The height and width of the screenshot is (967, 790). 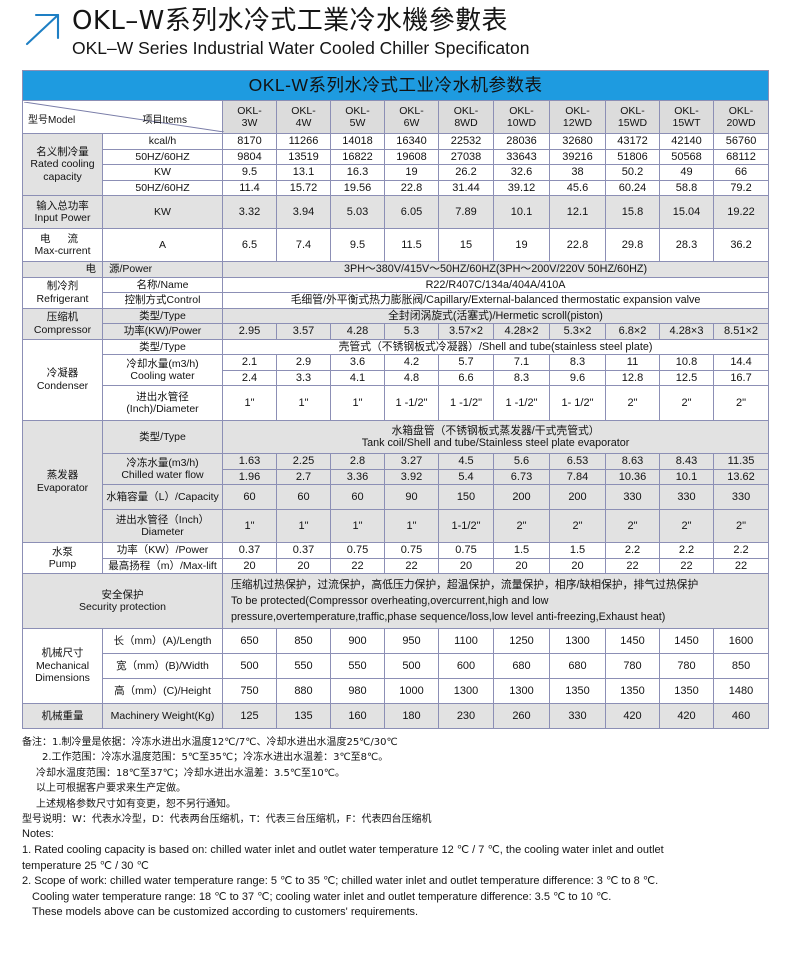 What do you see at coordinates (411, 331) in the screenshot?
I see `cell-comp-power: 5.3` at bounding box center [411, 331].